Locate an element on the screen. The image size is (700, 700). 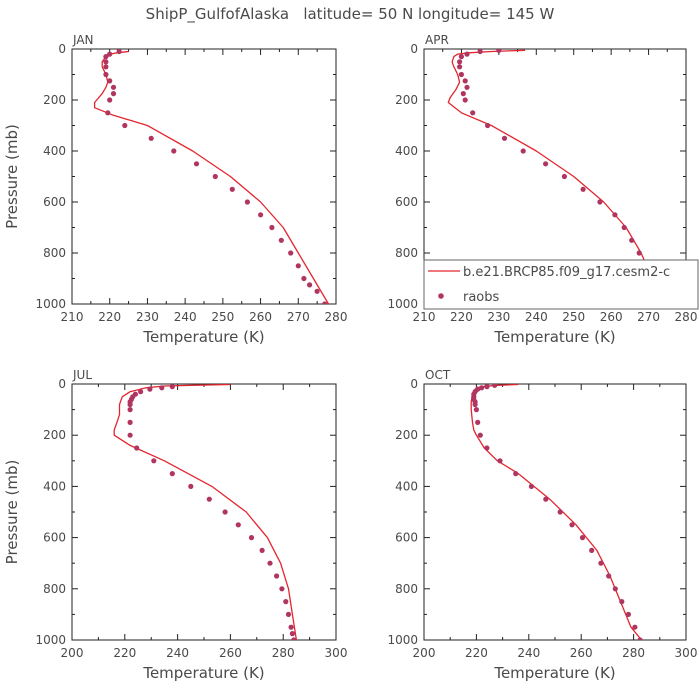
model-line is located at coordinates (211, 177).